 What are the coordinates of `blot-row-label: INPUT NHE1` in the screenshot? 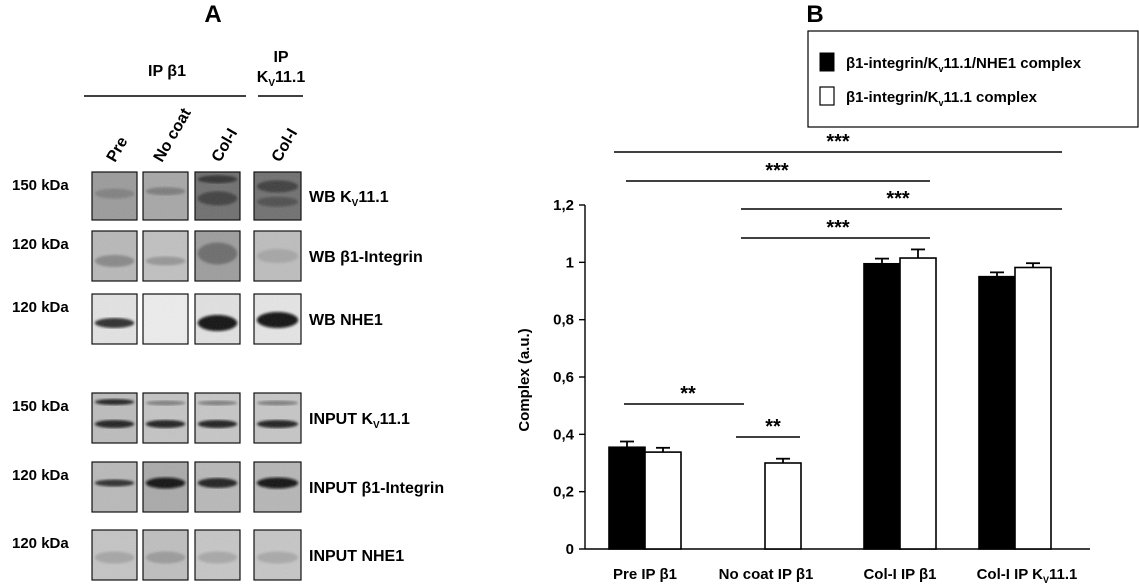 It's located at (356, 556).